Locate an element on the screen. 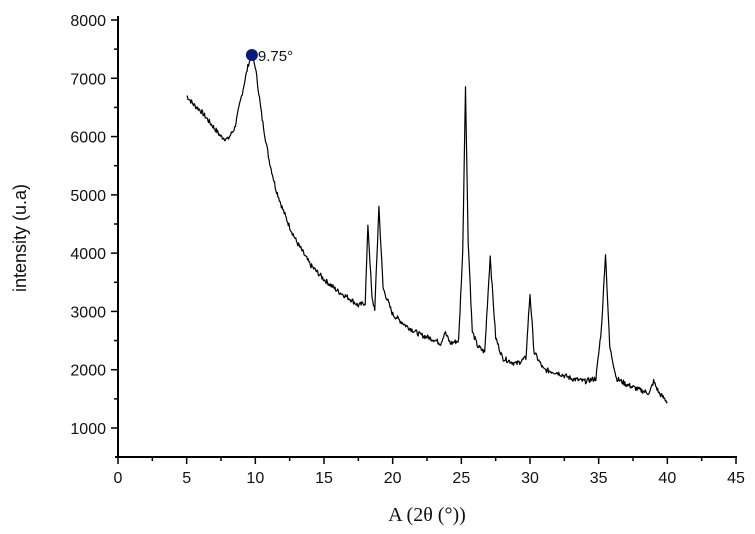 The width and height of the screenshot is (755, 534). x-tick-label: 20 is located at coordinates (393, 478).